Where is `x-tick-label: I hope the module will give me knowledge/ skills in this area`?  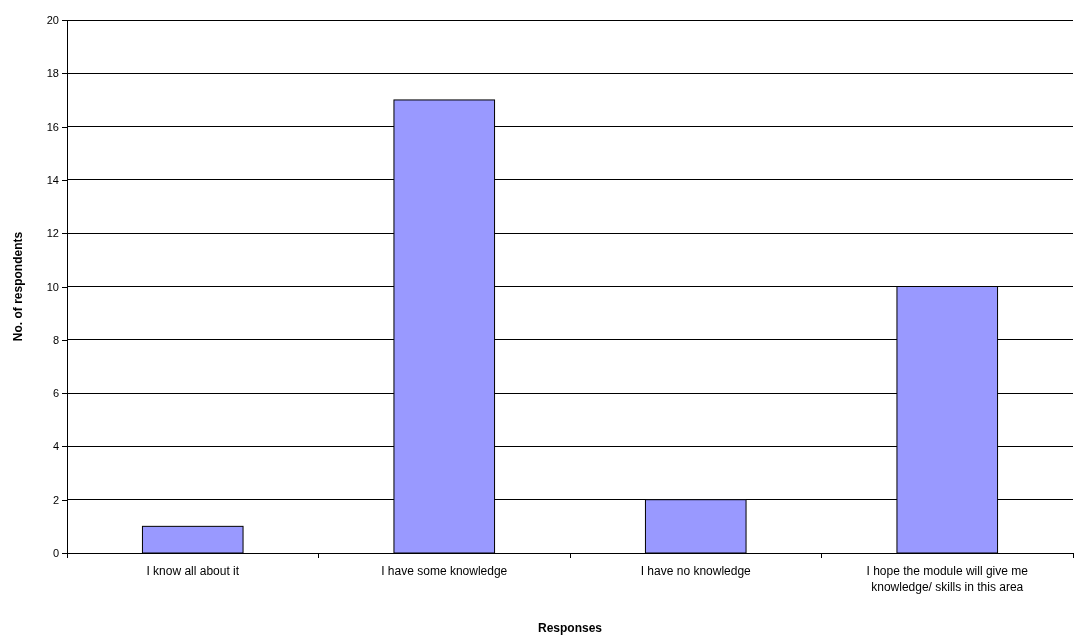
x-tick-label: I hope the module will give me knowledge/ skills in this area is located at coordinates (947, 579).